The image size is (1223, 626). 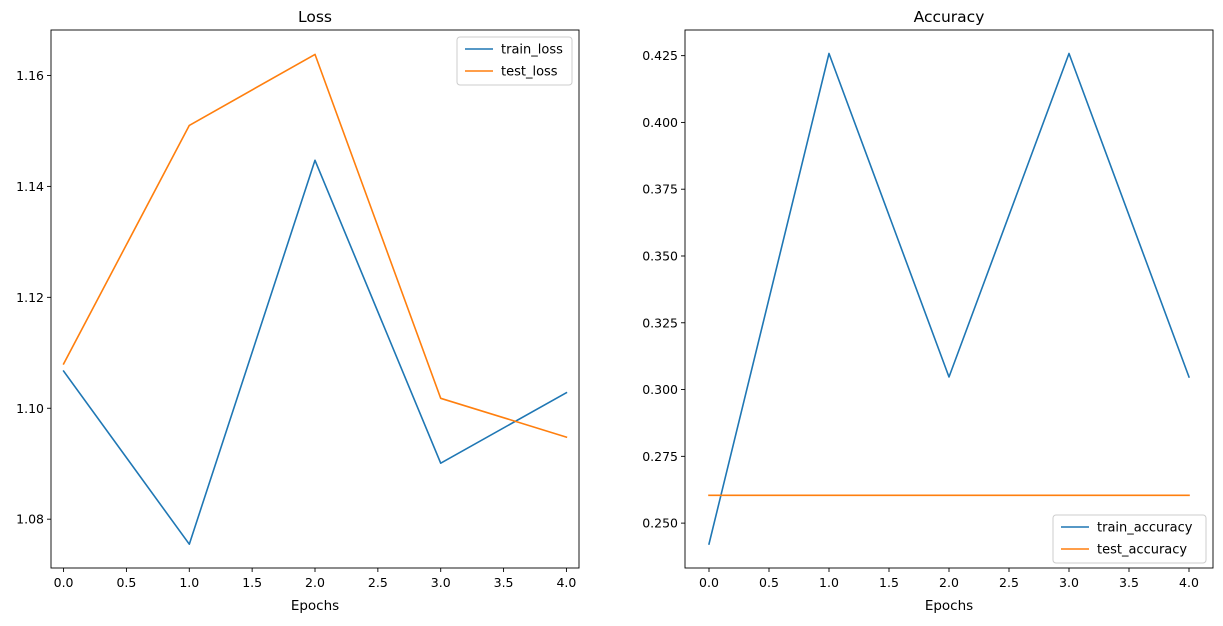 What do you see at coordinates (189, 582) in the screenshot?
I see `chart1-x-tick-label: 1.0` at bounding box center [189, 582].